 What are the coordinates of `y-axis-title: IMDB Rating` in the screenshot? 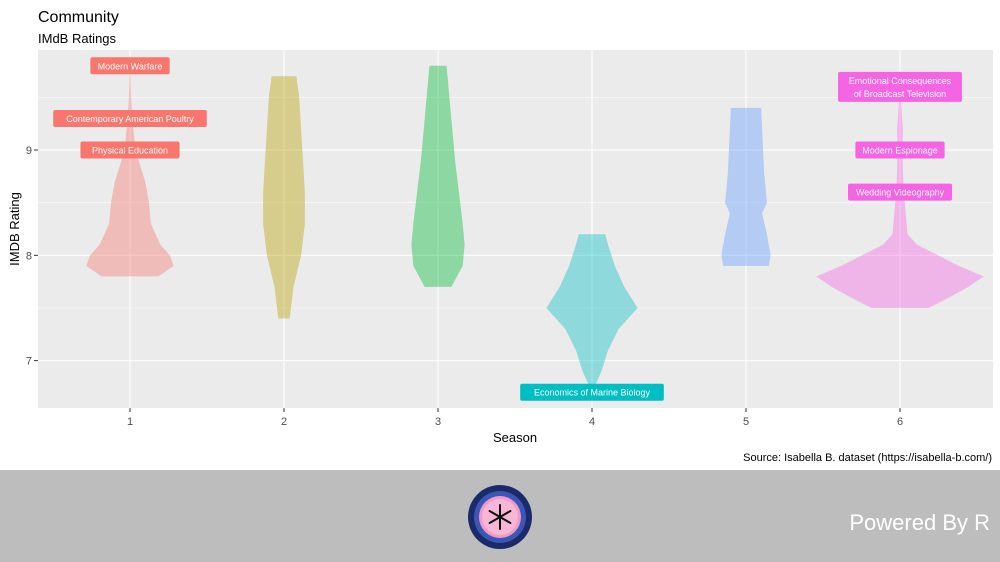 It's located at (14, 229).